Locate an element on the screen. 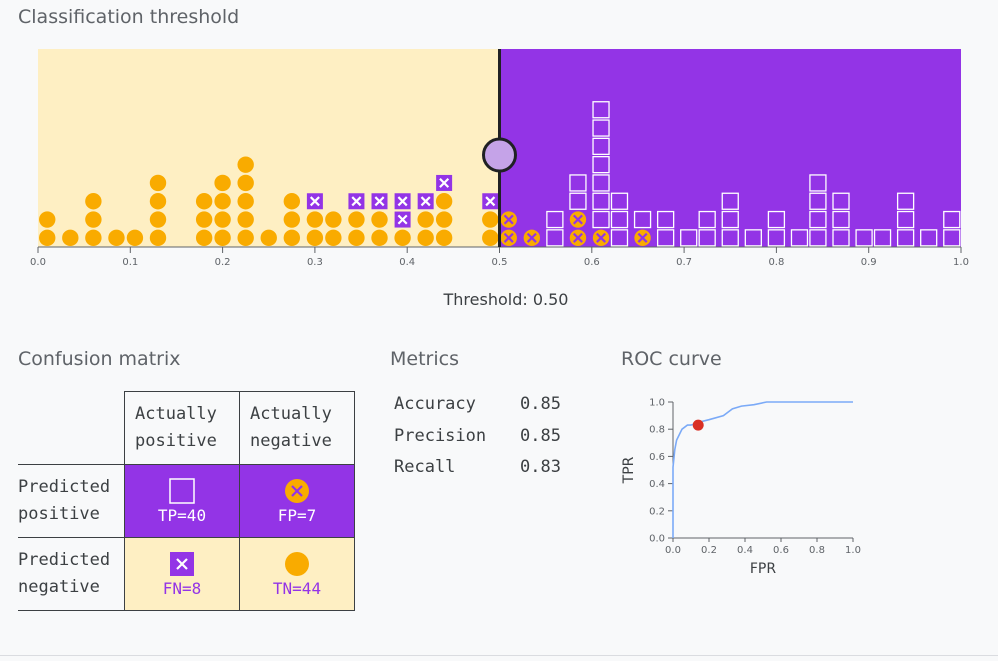 The height and width of the screenshot is (661, 998). fp-value: FP=7 is located at coordinates (297, 515).